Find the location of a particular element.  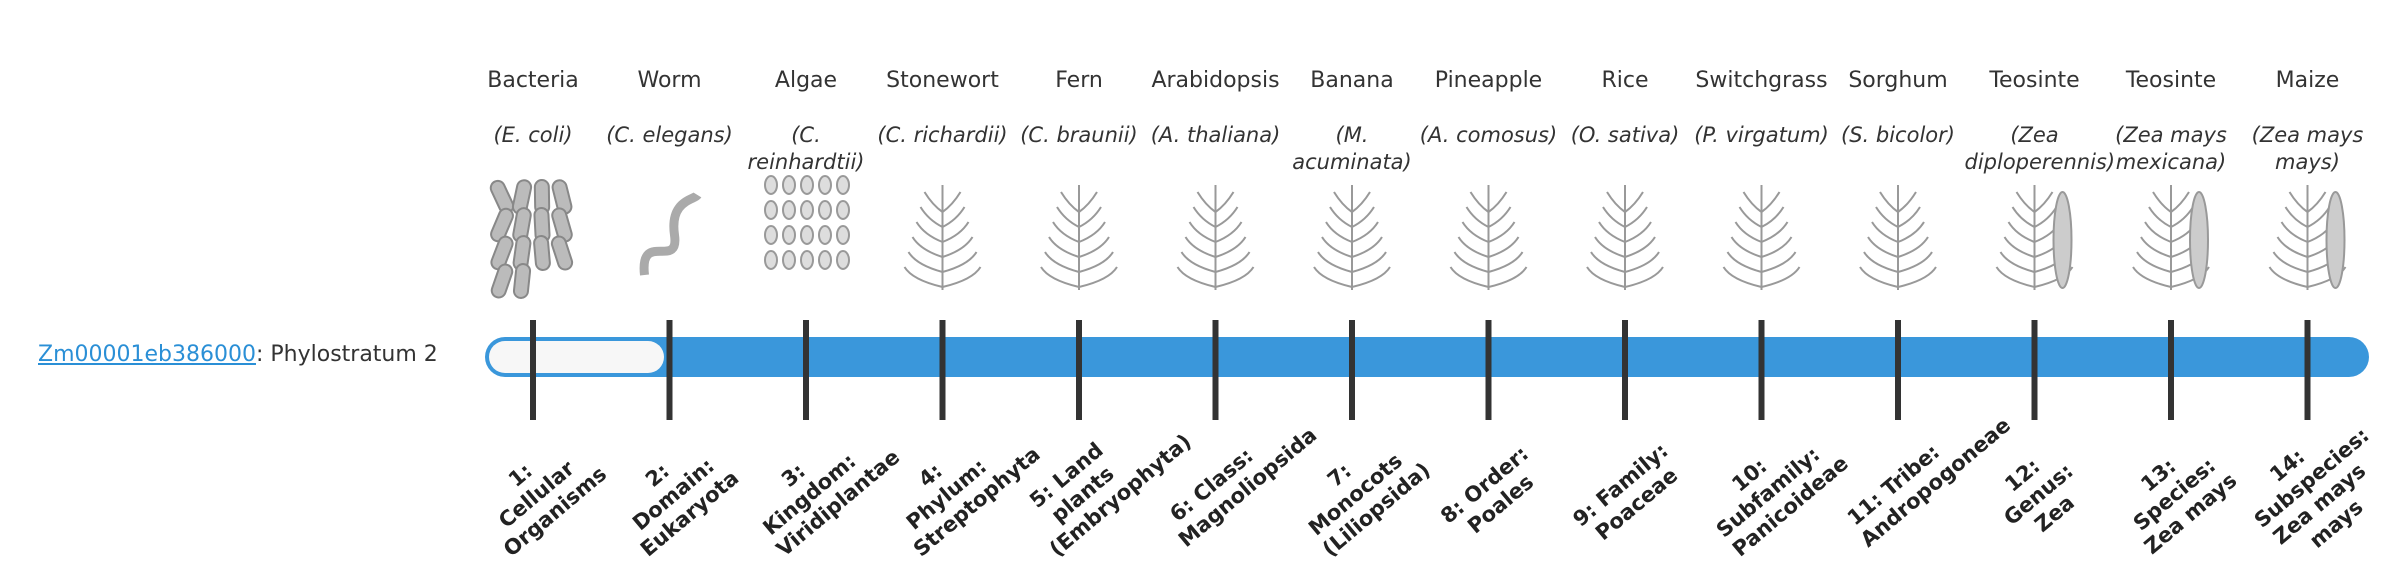

organism-name: Bacteria is located at coordinates (533, 80).